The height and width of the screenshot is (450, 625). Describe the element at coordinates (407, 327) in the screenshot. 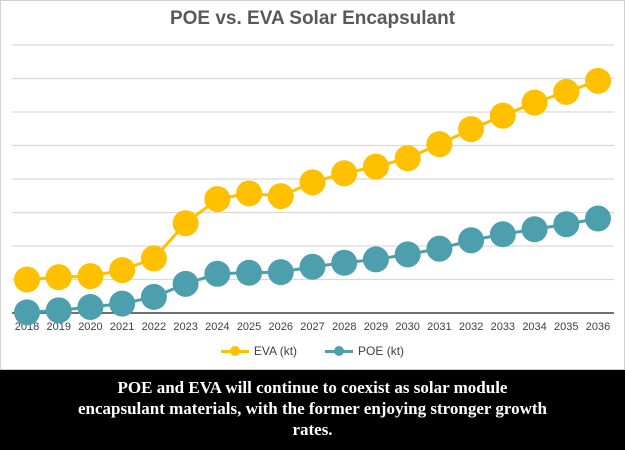

I see `x-tick-label: 2030` at that location.